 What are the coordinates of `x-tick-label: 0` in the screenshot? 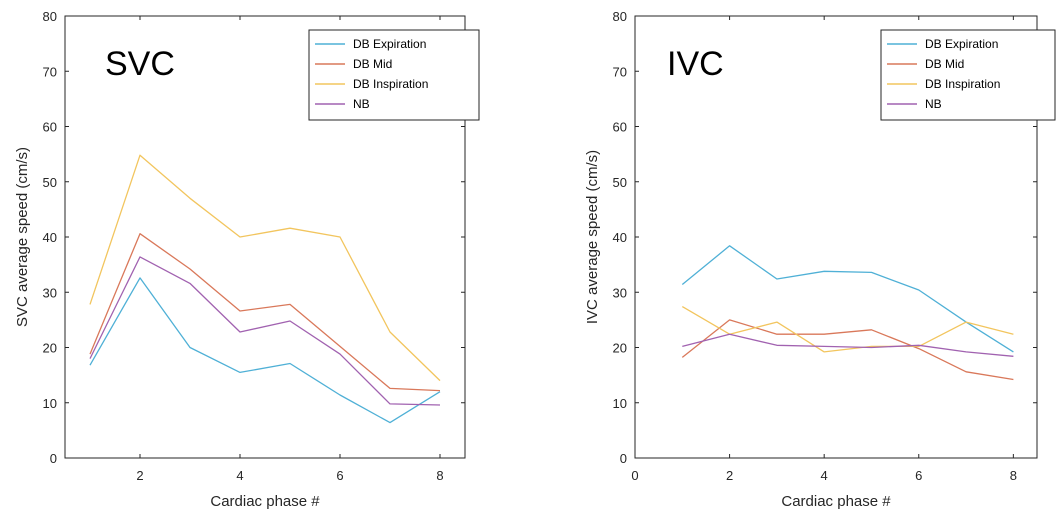 It's located at (634, 475).